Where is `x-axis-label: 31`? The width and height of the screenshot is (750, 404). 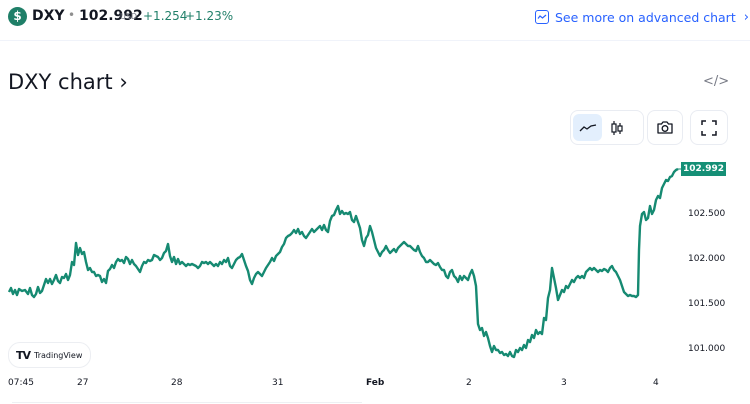 x-axis-label: 31 is located at coordinates (278, 383).